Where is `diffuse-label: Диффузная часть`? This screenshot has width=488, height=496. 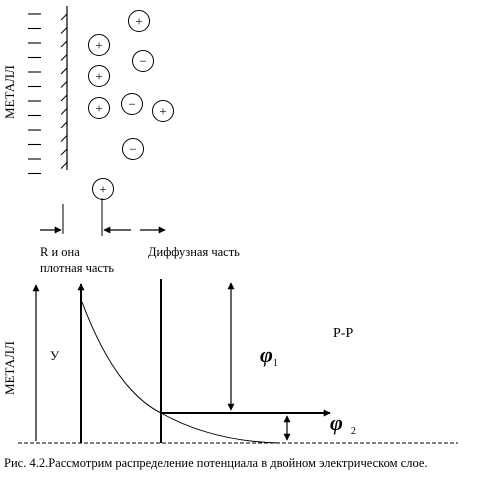
diffuse-label: Диффузная часть is located at coordinates (194, 252).